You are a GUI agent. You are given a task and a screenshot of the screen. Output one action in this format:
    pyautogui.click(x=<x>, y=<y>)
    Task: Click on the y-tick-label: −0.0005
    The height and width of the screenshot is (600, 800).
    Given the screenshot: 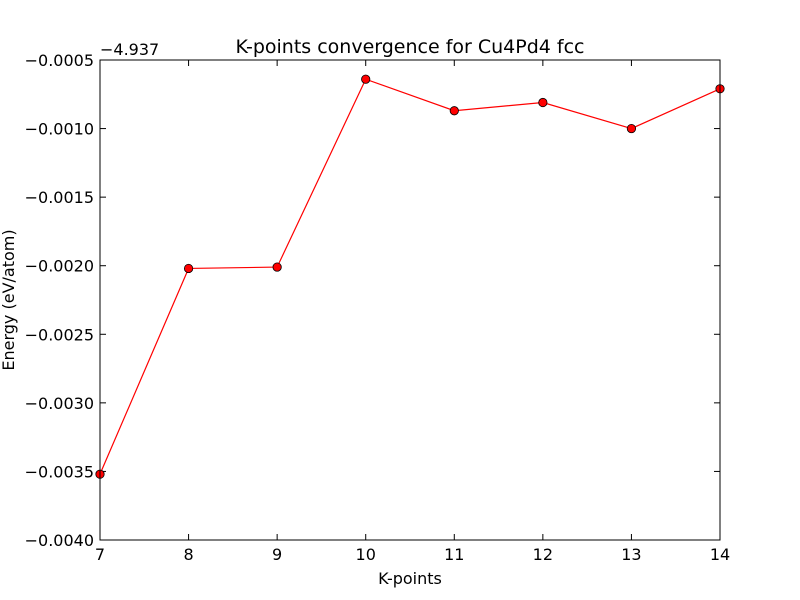 What is the action you would take?
    pyautogui.click(x=59, y=60)
    